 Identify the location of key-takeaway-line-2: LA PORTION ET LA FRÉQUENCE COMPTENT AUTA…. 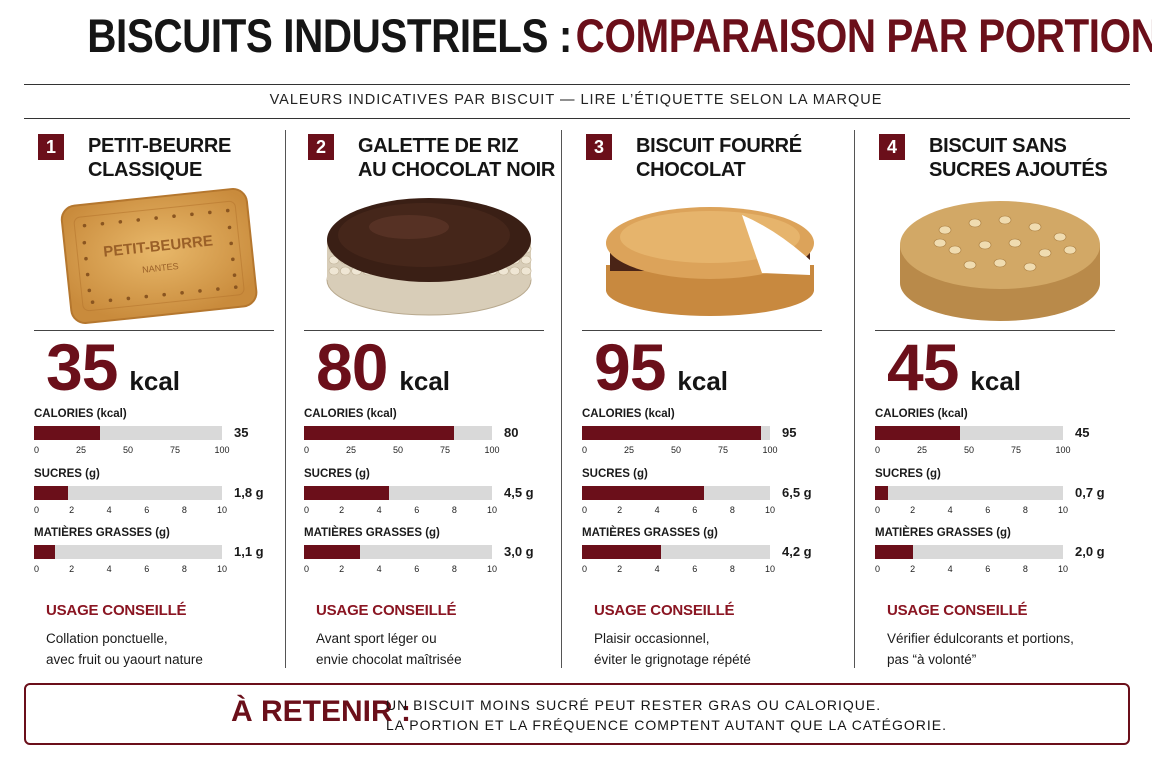
(666, 725).